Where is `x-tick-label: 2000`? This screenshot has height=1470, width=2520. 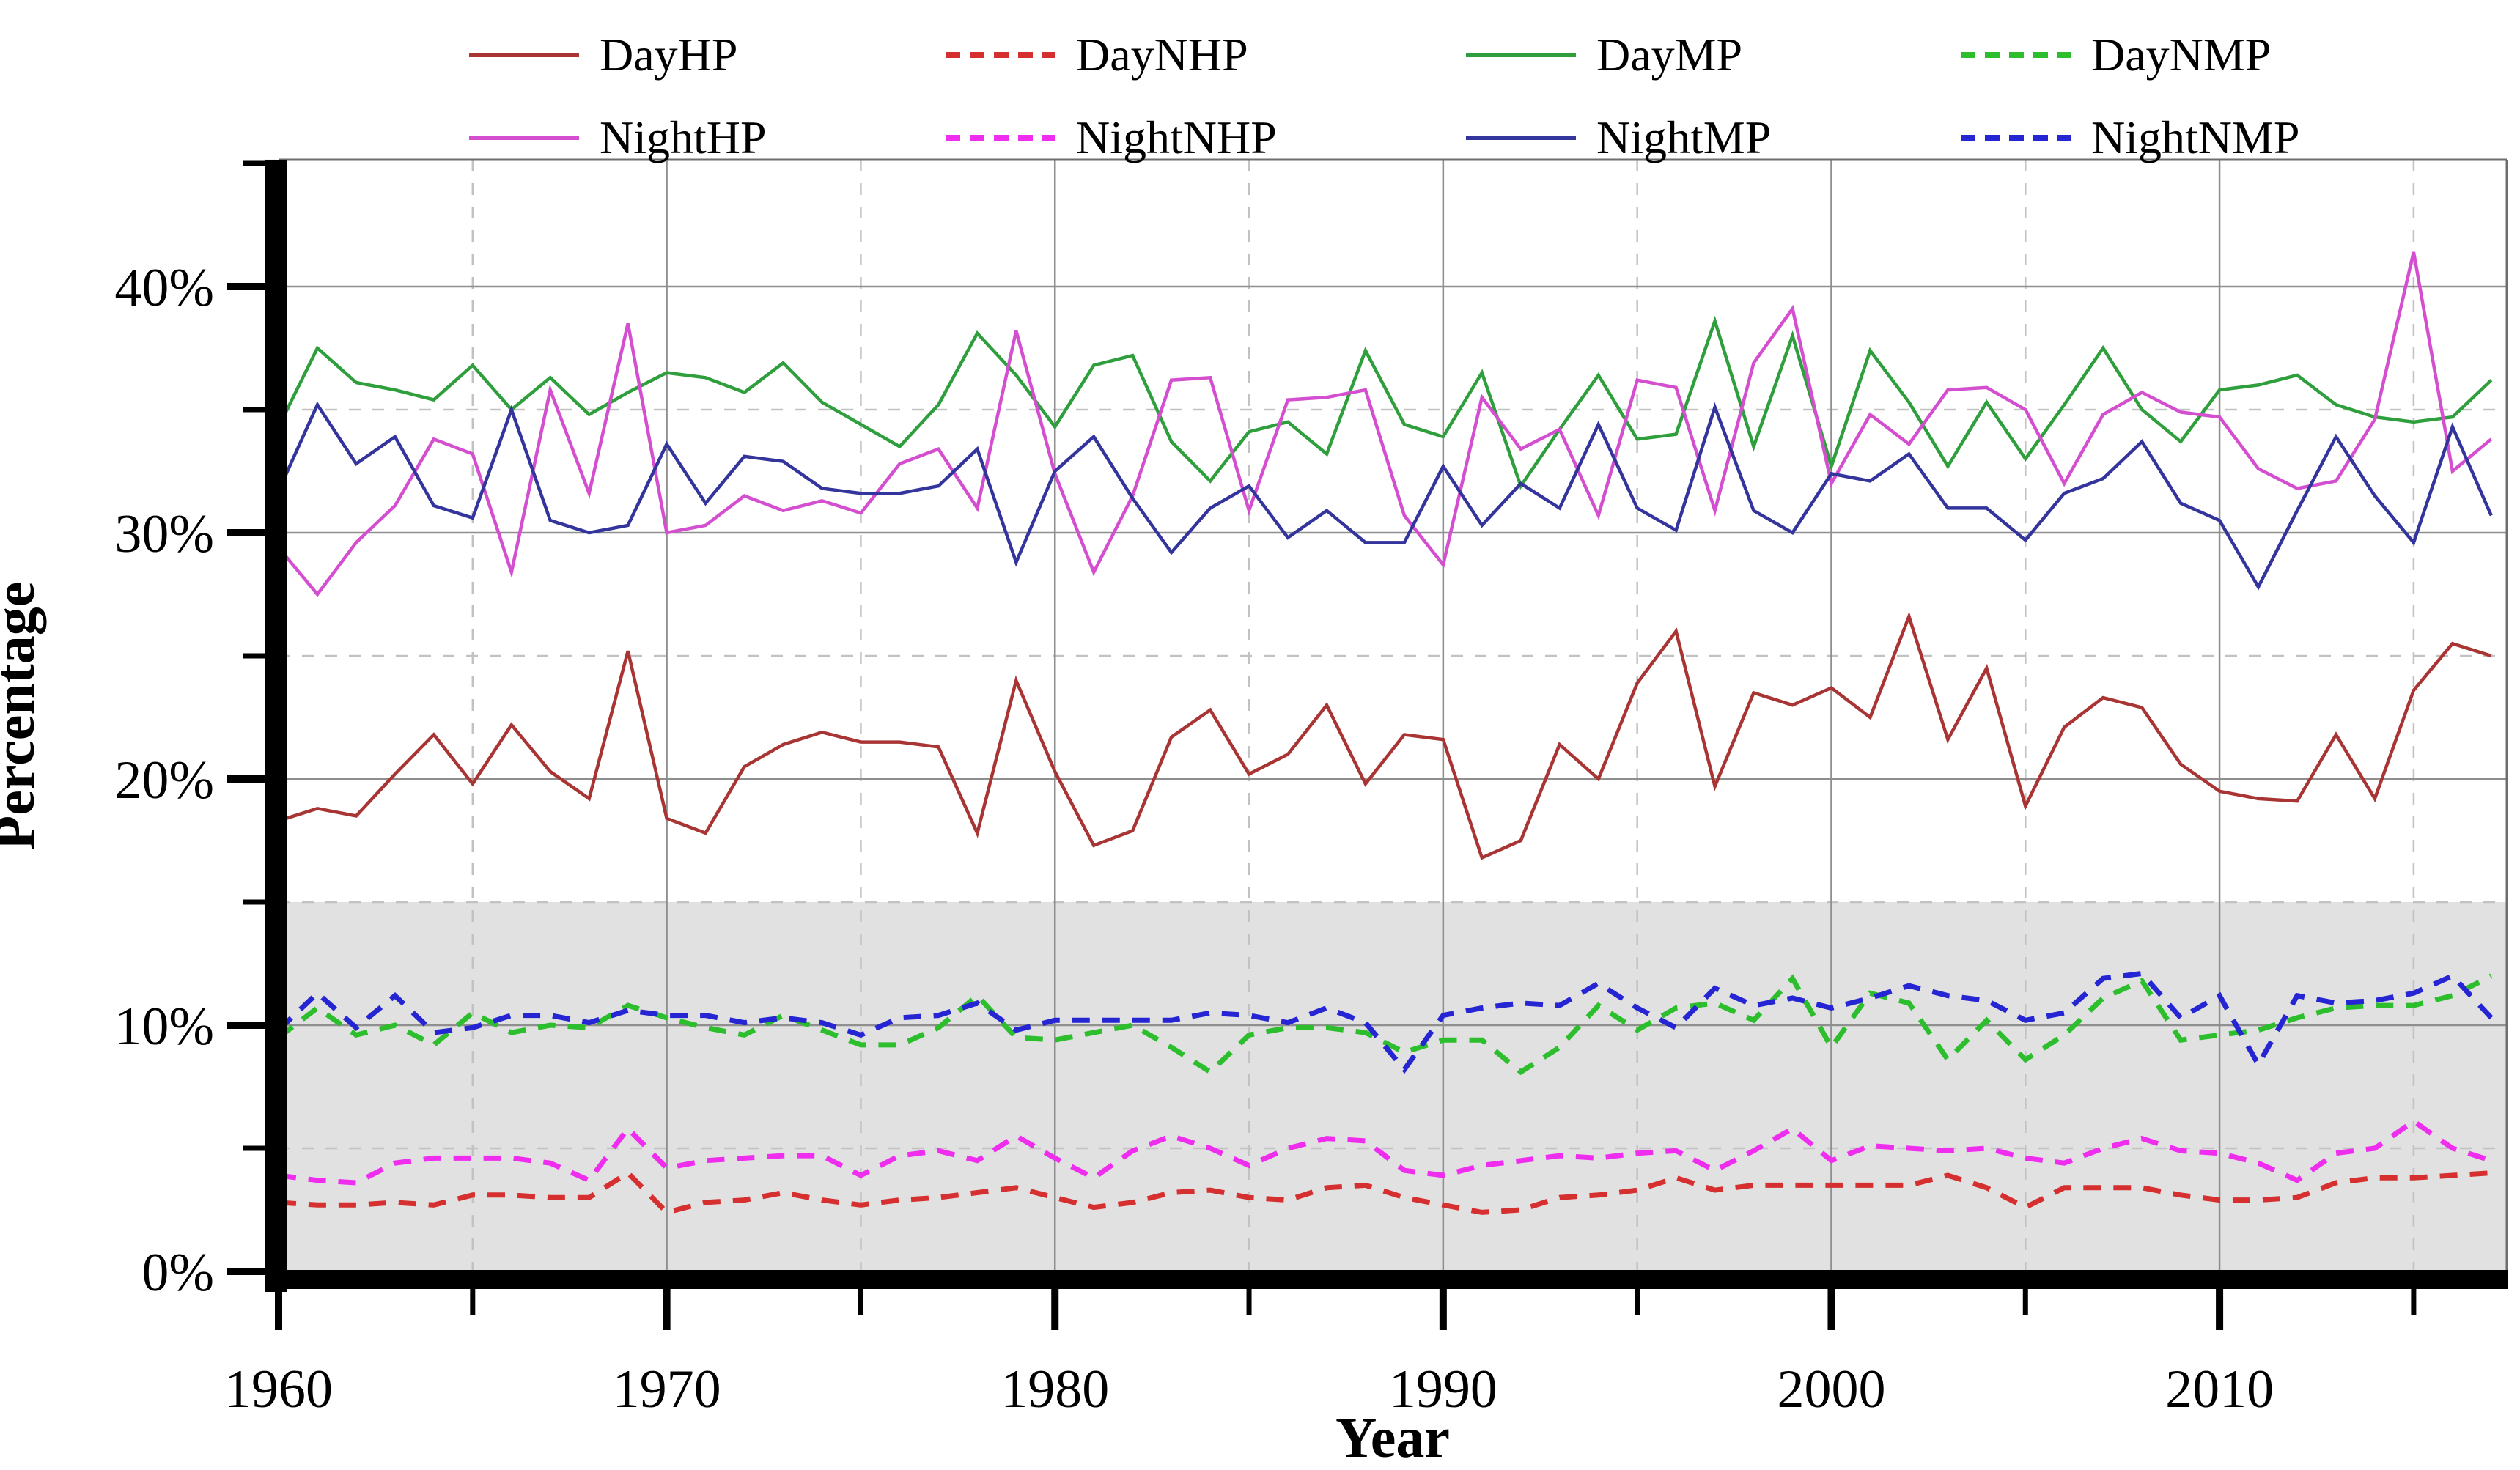 x-tick-label: 2000 is located at coordinates (1831, 1389).